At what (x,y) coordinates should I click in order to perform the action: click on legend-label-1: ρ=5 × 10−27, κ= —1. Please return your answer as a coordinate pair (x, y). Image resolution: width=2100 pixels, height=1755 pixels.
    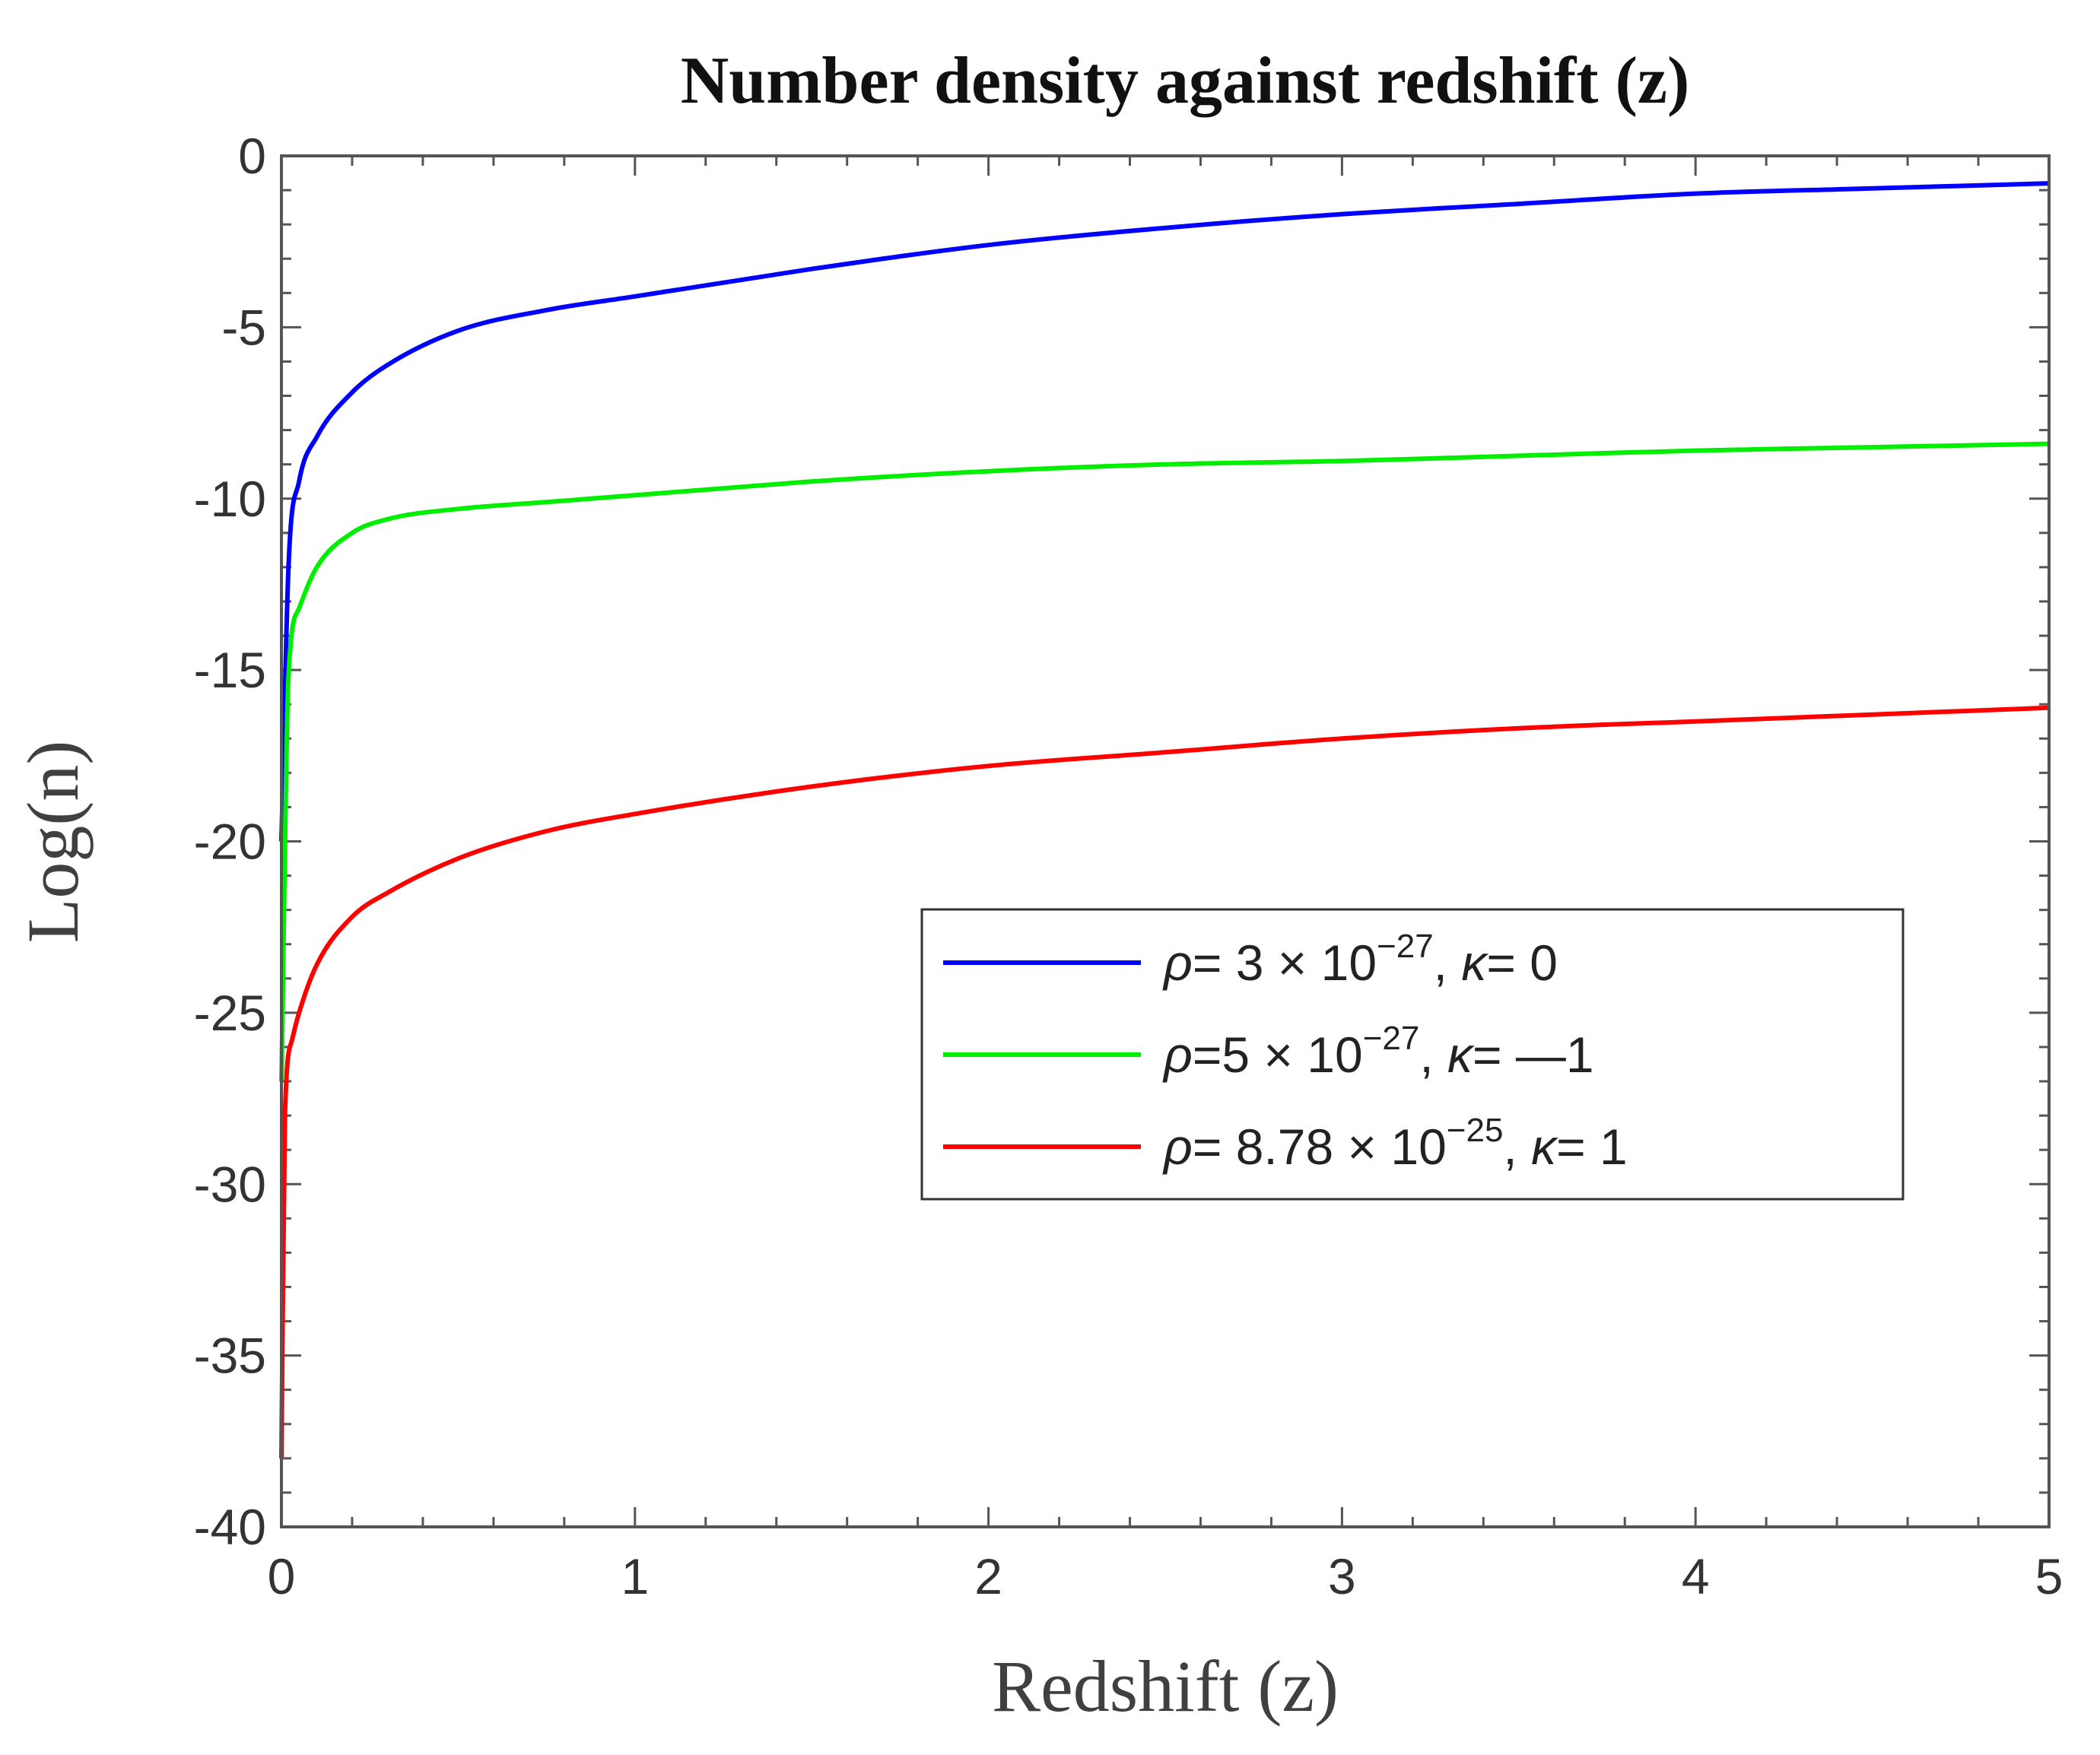
    Looking at the image, I should click on (1378, 1051).